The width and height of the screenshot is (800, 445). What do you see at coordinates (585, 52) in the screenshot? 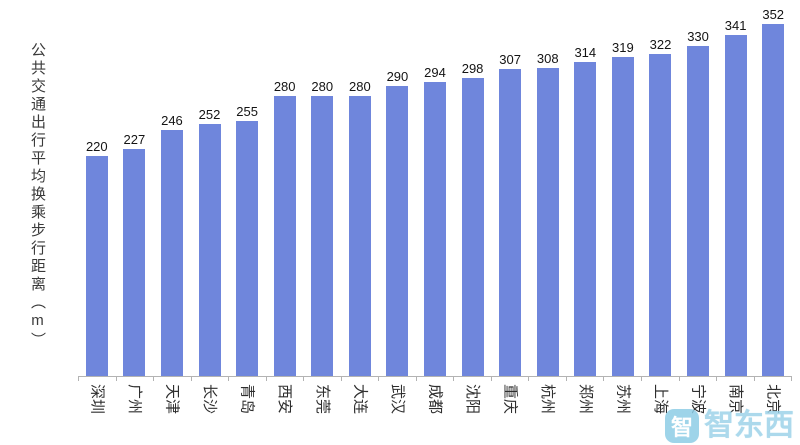
I see `value-label: 314` at bounding box center [585, 52].